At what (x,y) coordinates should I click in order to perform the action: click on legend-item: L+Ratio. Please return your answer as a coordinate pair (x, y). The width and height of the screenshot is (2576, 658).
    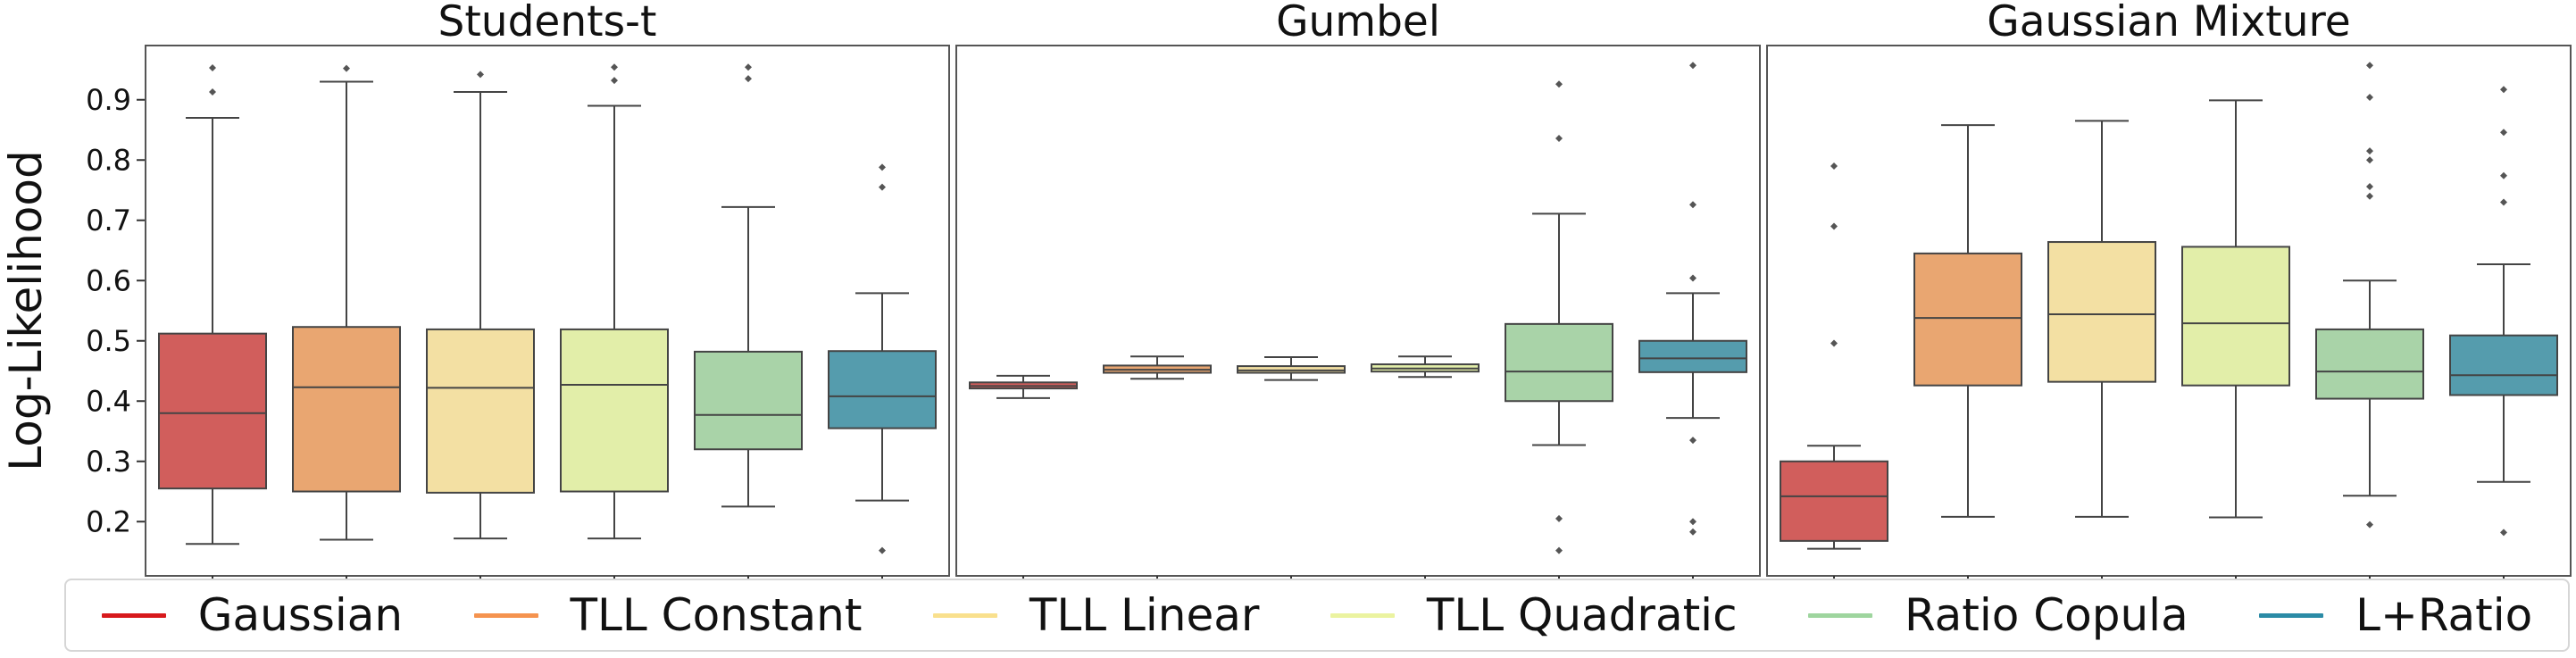
    Looking at the image, I should click on (2395, 615).